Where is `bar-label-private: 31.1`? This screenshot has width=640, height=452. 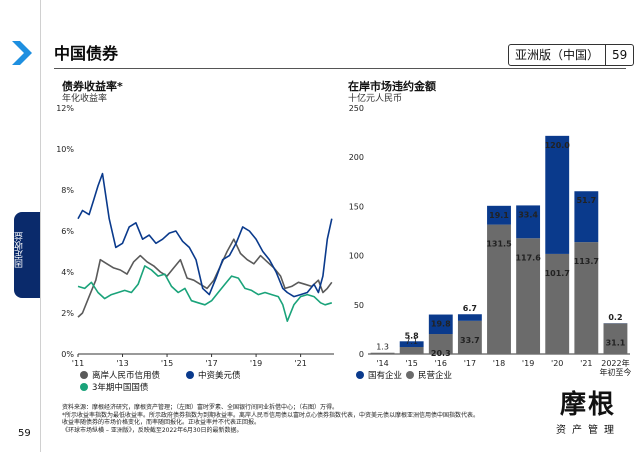
bar-label-private: 31.1 is located at coordinates (616, 342).